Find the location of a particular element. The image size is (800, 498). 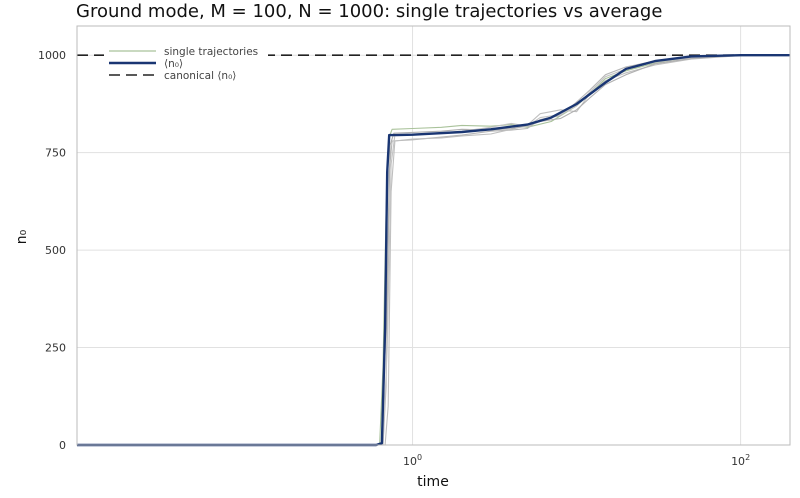

x-tick-labels: 10⁰ 10² is located at coordinates (576, 460).